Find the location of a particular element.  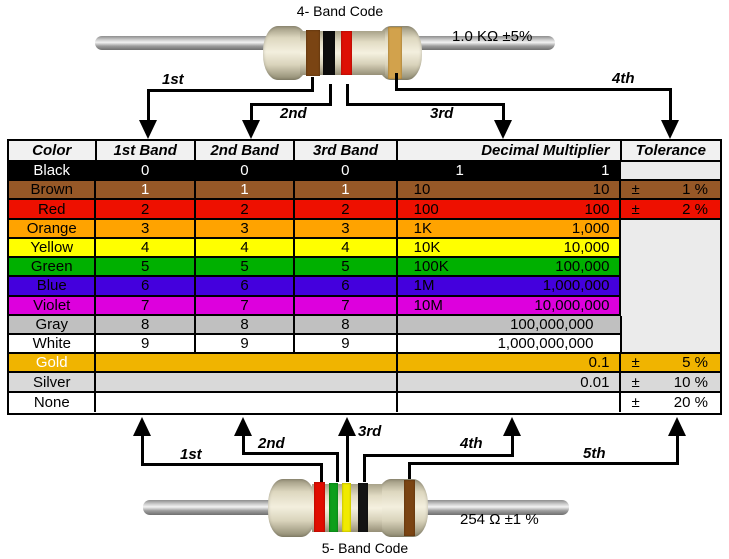

table-row-gold: Gold 0.1 ±5 % is located at coordinates (364, 364).